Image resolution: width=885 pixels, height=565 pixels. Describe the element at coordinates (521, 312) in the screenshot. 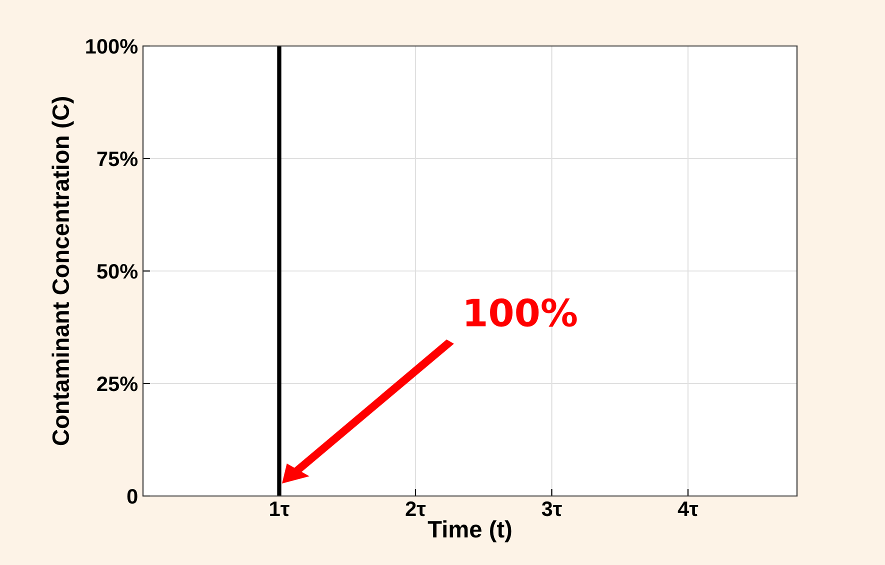

I see `annotation: 100%` at that location.